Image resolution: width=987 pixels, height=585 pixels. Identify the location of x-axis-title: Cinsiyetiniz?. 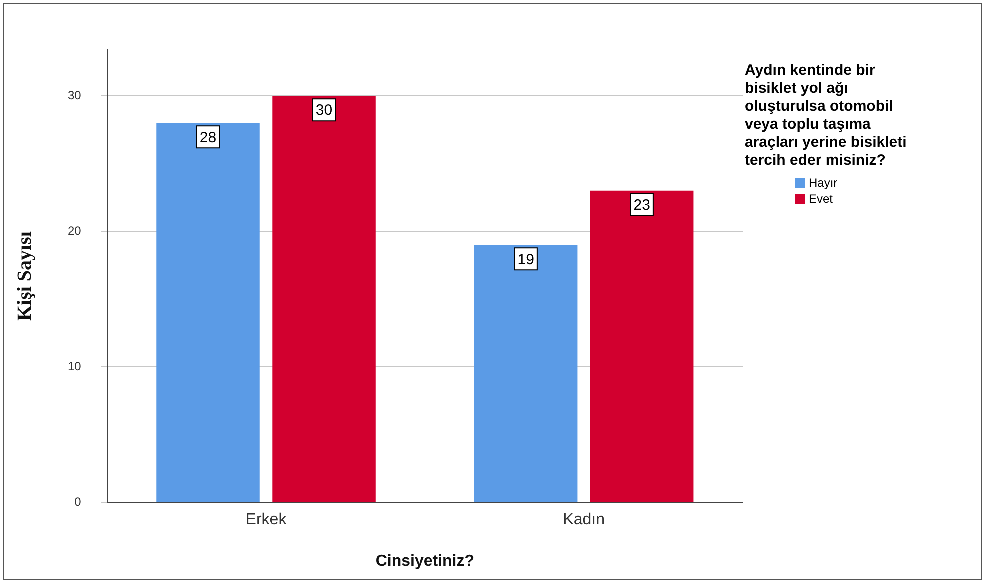
(425, 561).